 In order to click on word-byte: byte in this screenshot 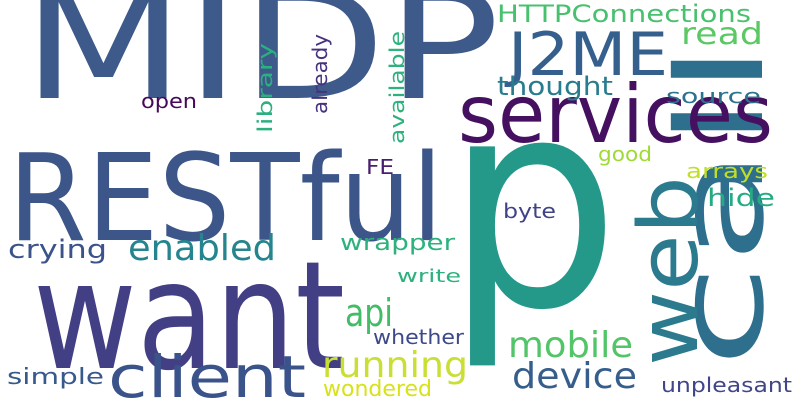, I will do `click(529, 211)`.